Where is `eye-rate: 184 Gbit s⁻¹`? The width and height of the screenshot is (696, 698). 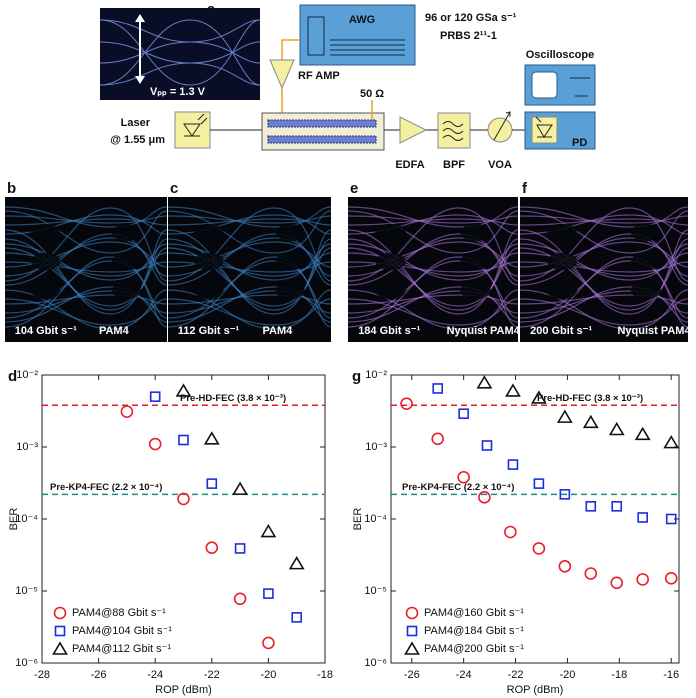 eye-rate: 184 Gbit s⁻¹ is located at coordinates (389, 331).